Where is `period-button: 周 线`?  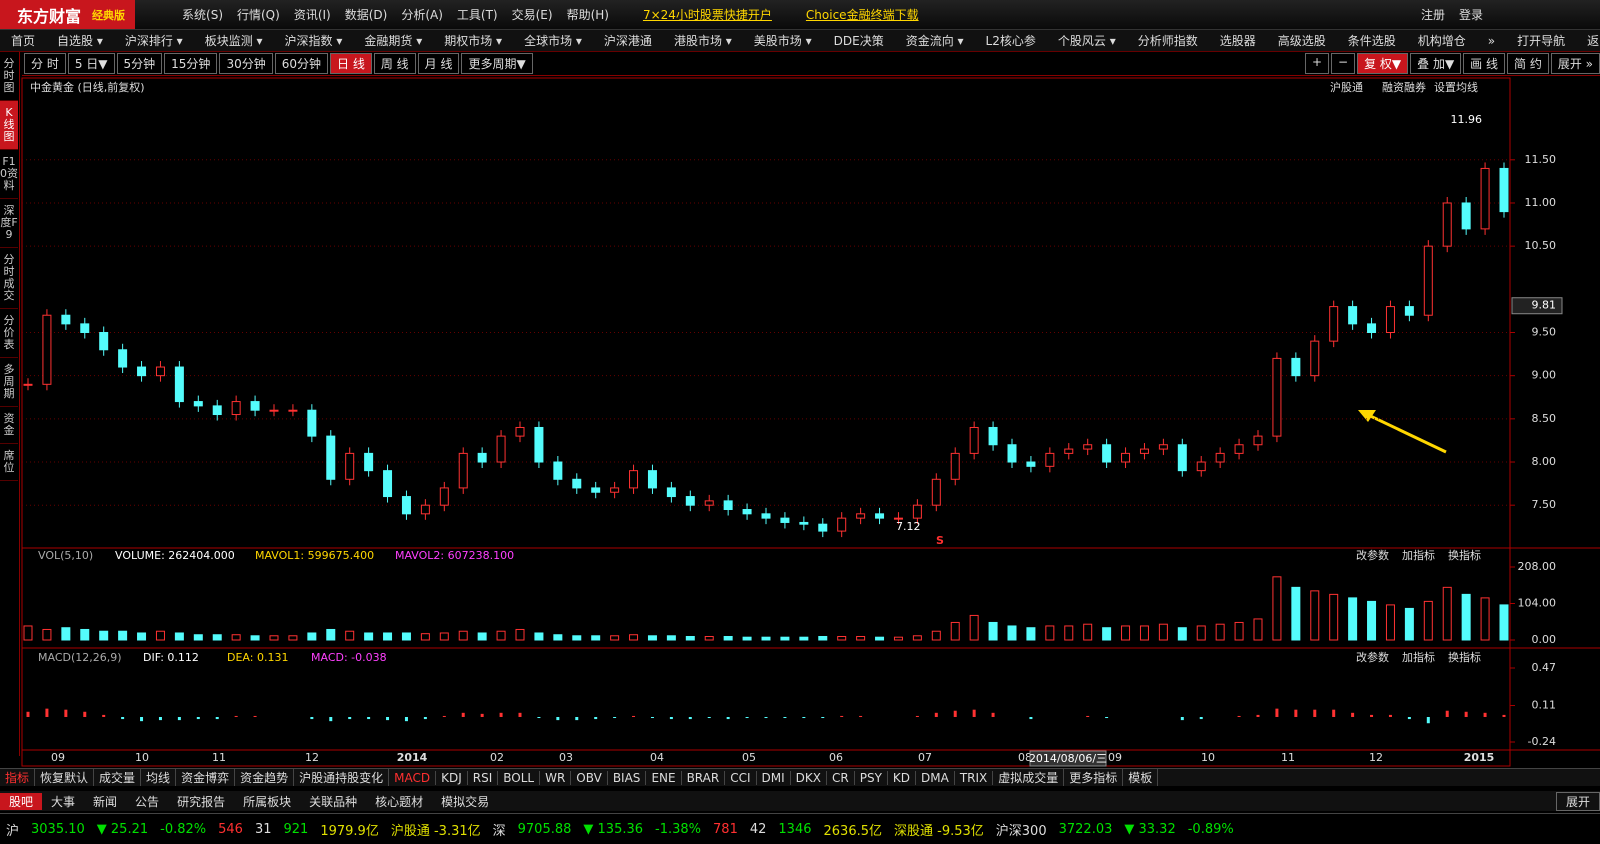 period-button: 周 线 is located at coordinates (394, 63).